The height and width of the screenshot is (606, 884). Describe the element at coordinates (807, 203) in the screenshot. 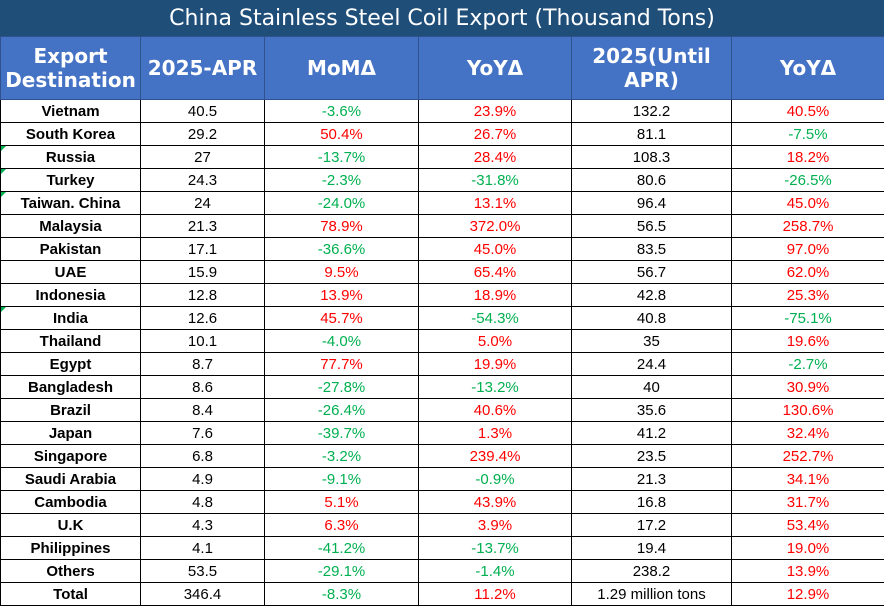

I see `ytd-yoy-cell: 45.0%` at that location.